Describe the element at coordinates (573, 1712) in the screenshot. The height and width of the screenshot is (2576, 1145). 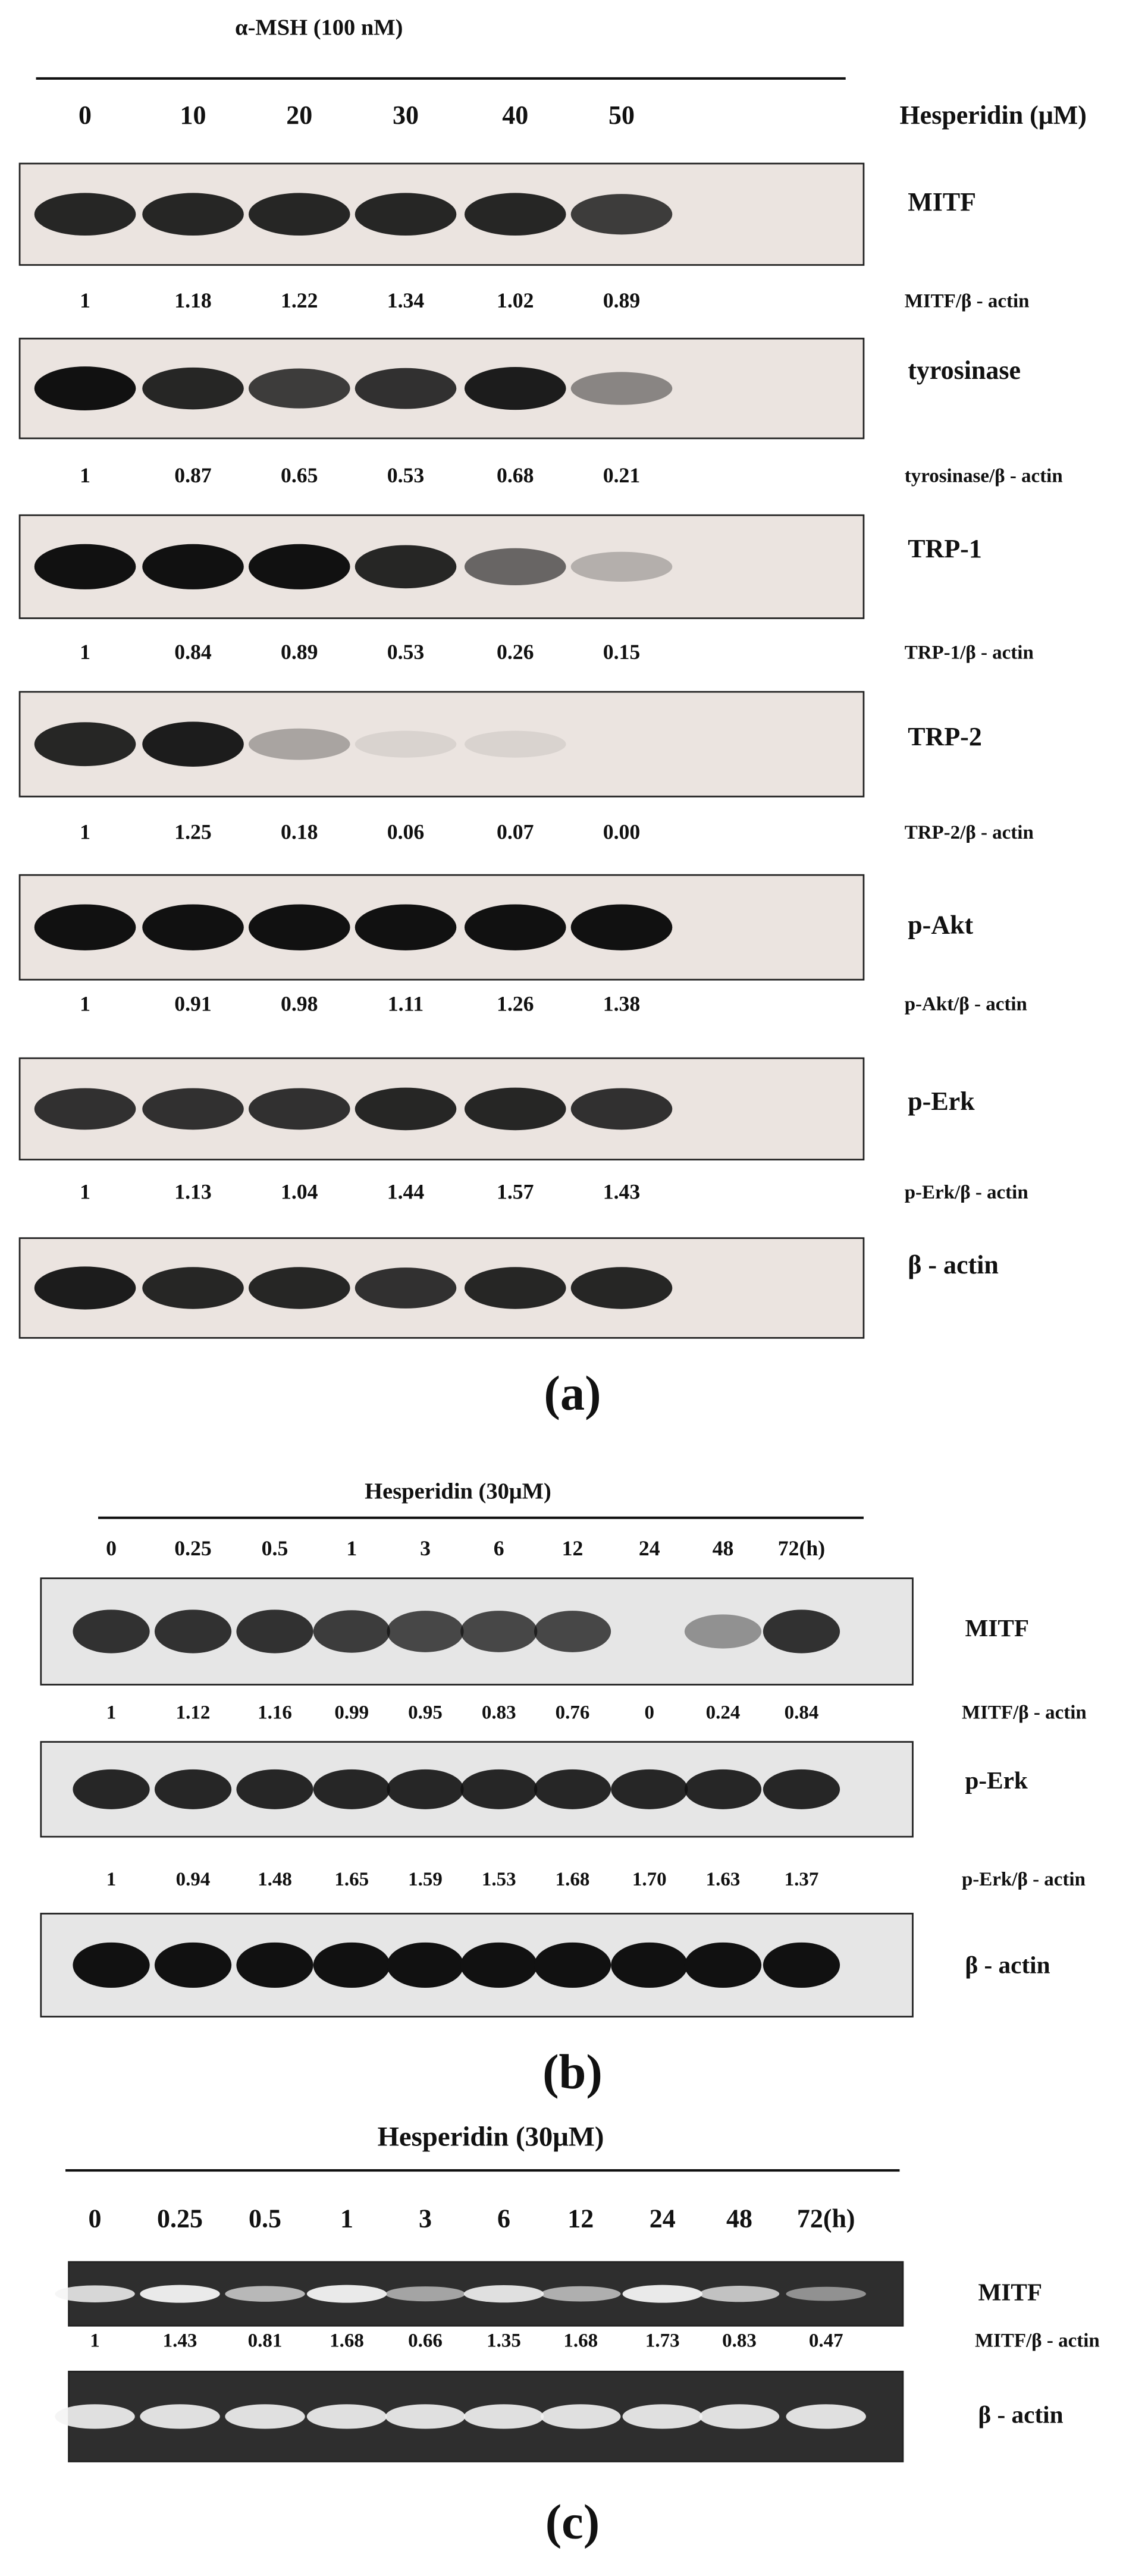
I see `ratio-value: 0.76` at that location.